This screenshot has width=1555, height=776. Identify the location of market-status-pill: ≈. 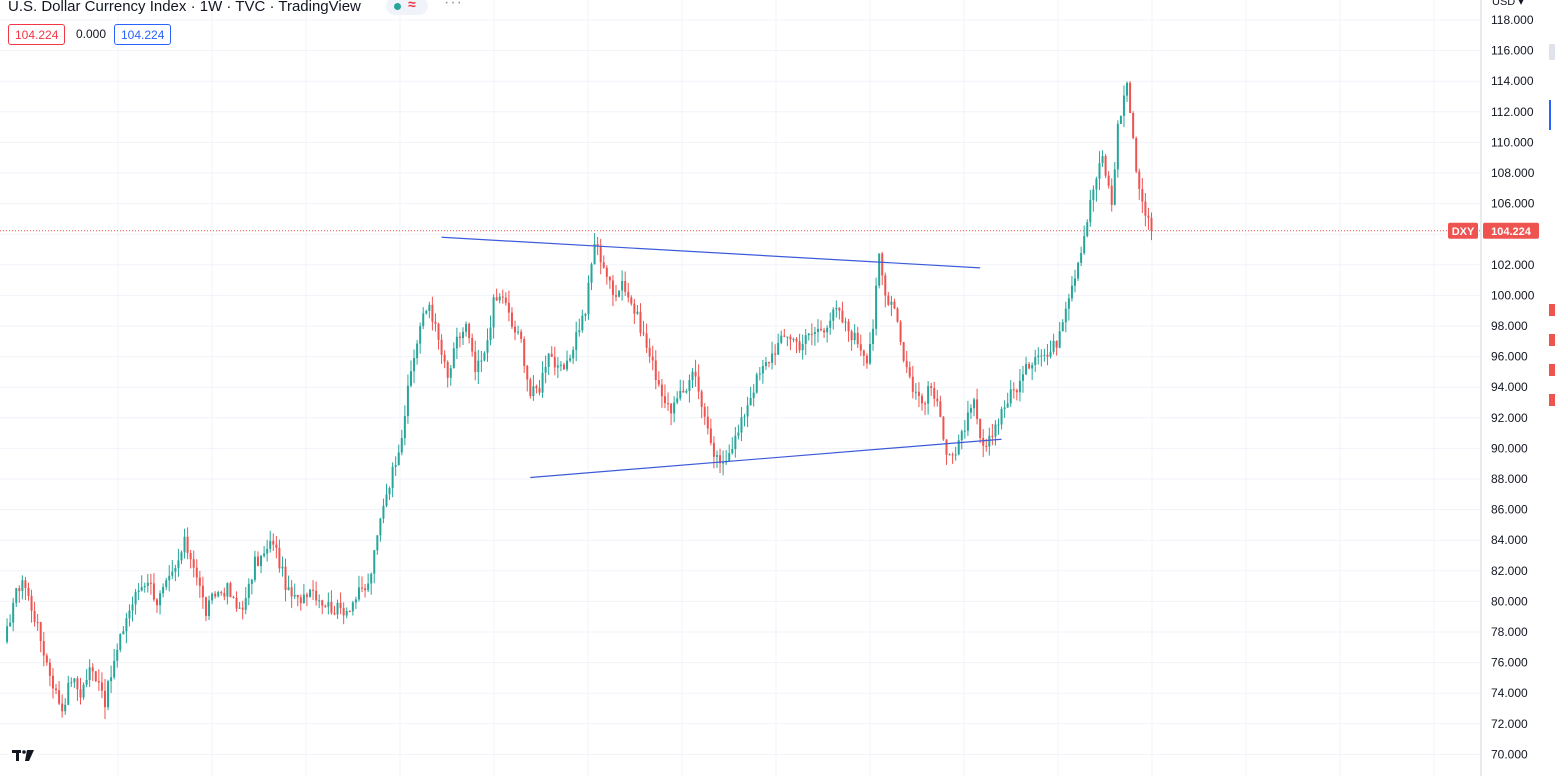
(407, 7).